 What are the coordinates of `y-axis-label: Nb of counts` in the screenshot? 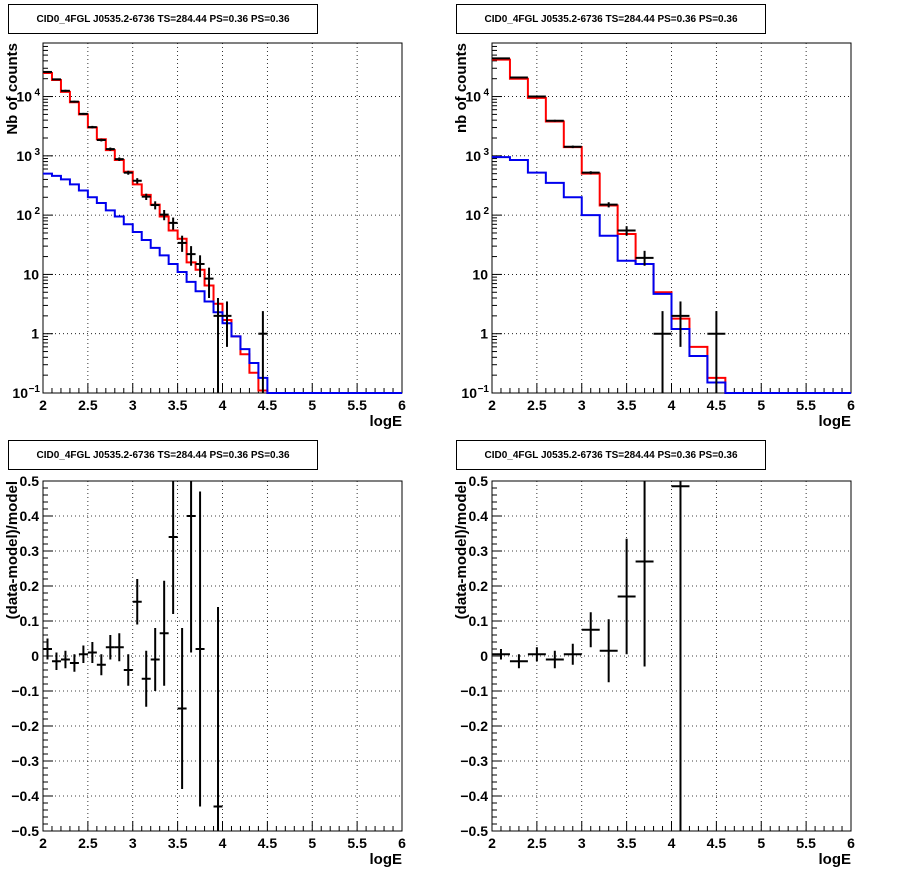 It's located at (12, 89).